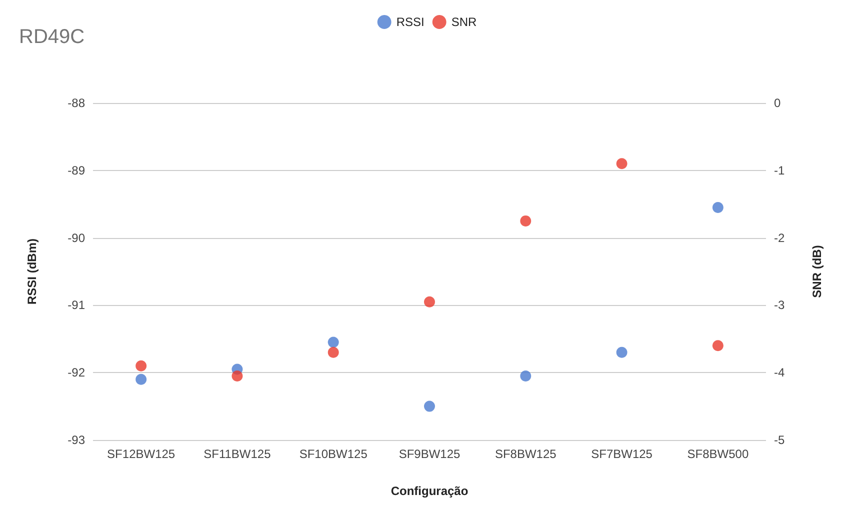  I want to click on y-tick-label: -92, so click(77, 373).